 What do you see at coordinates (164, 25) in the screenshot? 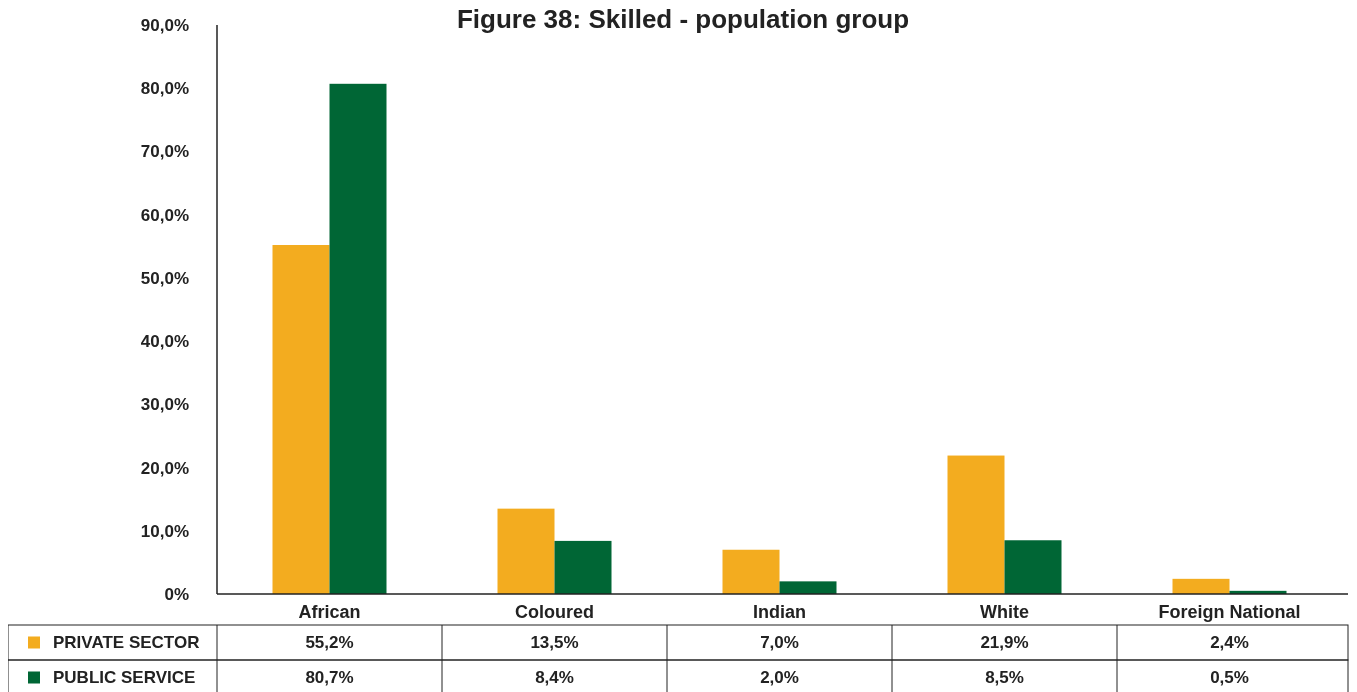
I see `y-tick-label: 90,0%` at bounding box center [164, 25].